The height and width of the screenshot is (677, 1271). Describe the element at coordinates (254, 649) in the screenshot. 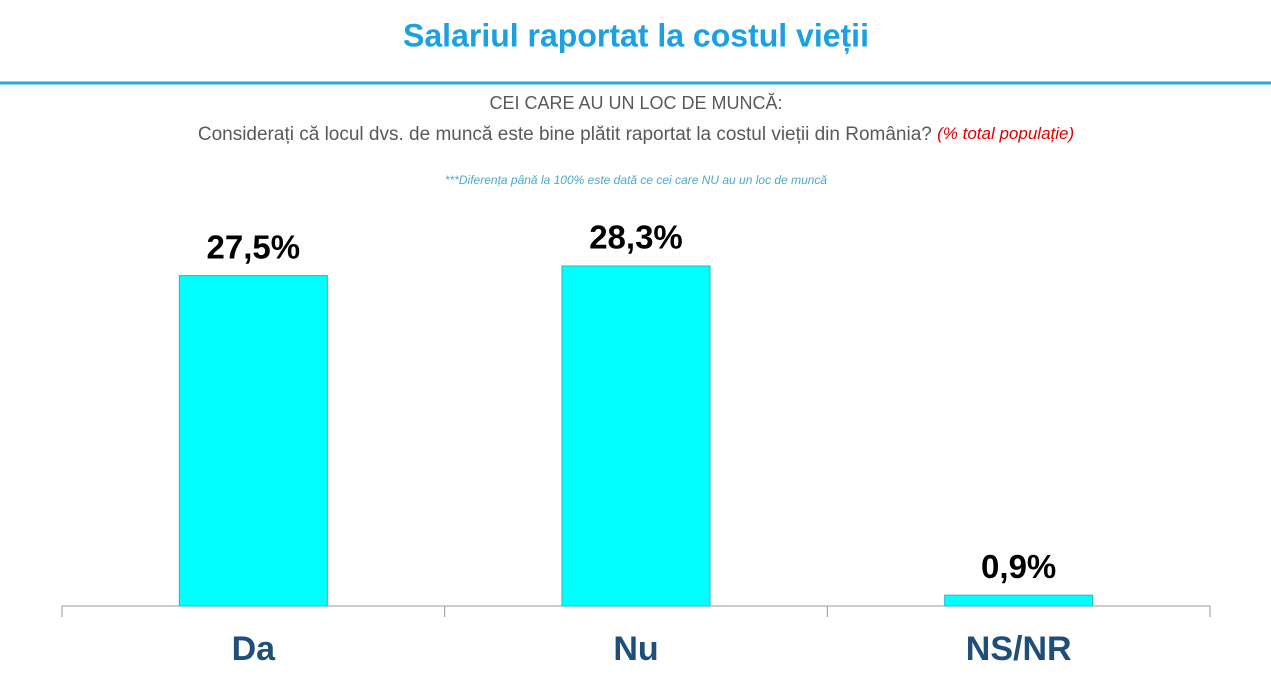

I see `x-tick-label: Da` at that location.